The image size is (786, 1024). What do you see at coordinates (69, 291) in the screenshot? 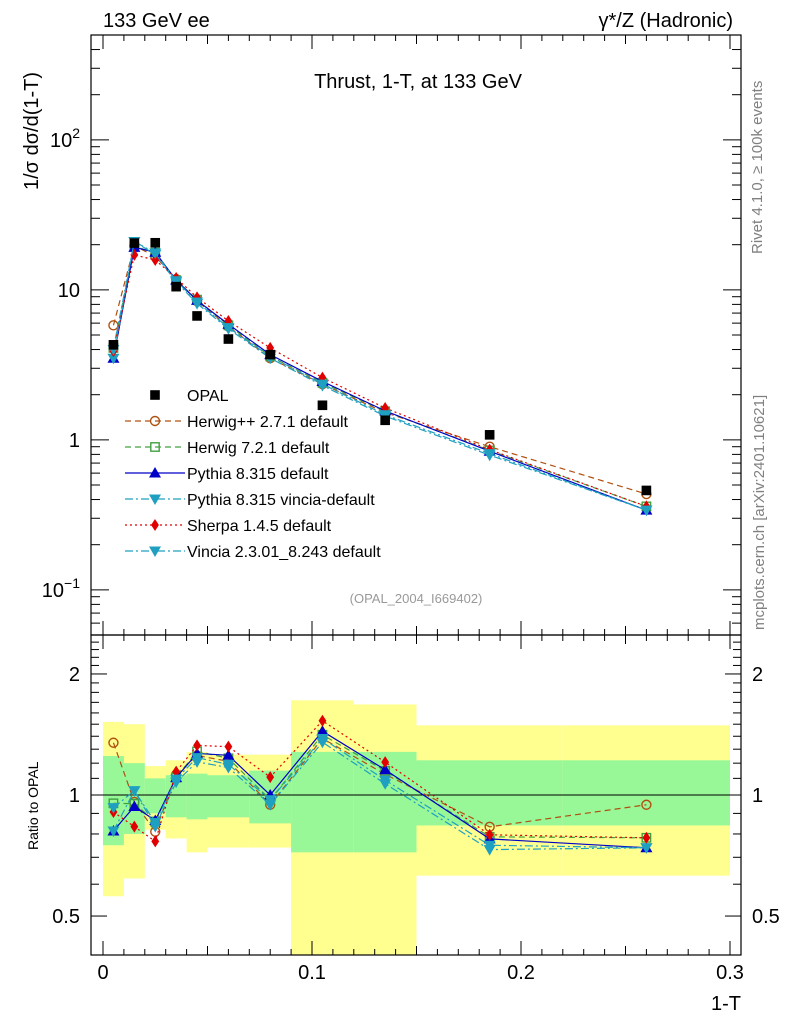
I see `y-tick-label: 10` at bounding box center [69, 291].